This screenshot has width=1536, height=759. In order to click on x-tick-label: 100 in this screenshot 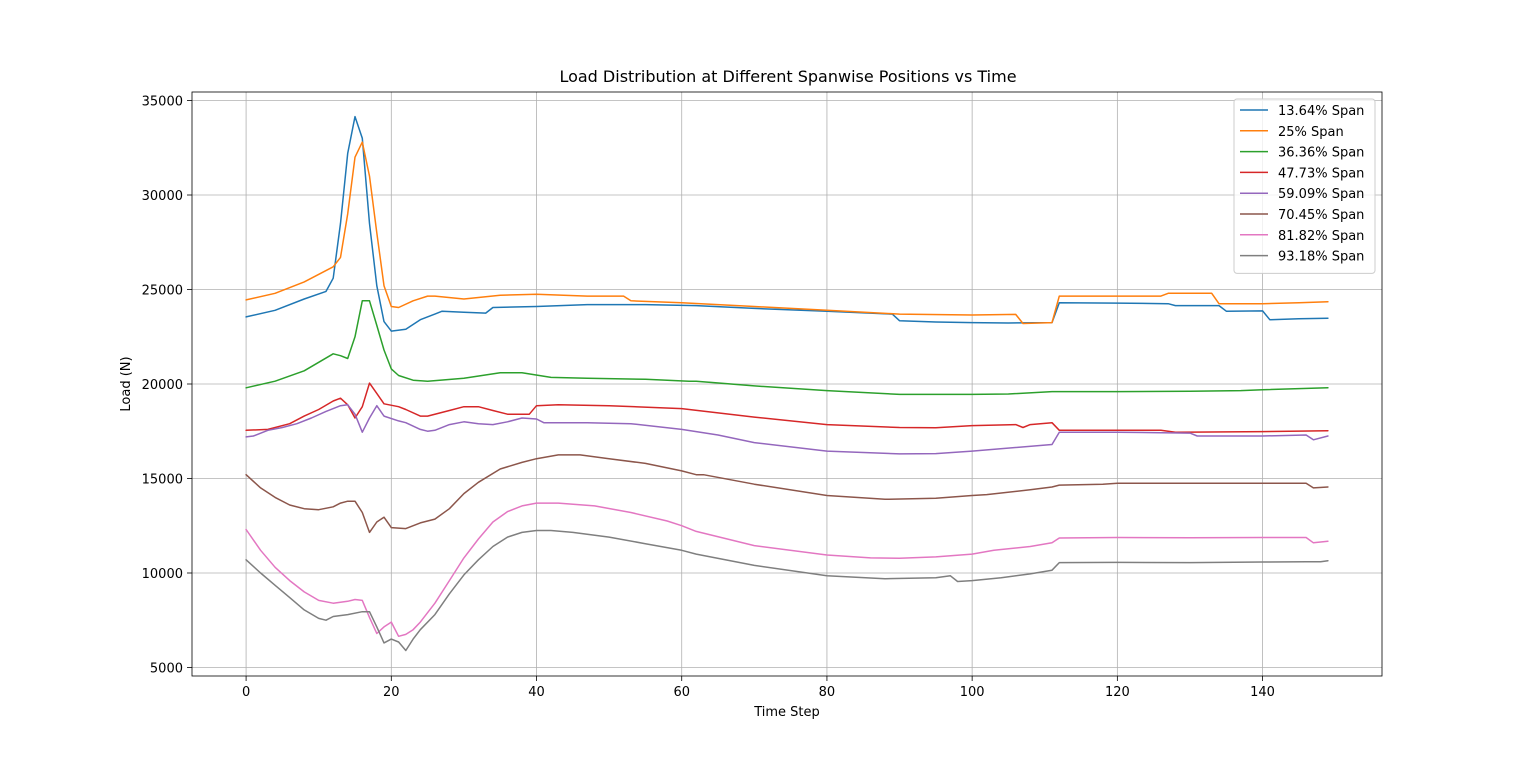, I will do `click(972, 692)`.